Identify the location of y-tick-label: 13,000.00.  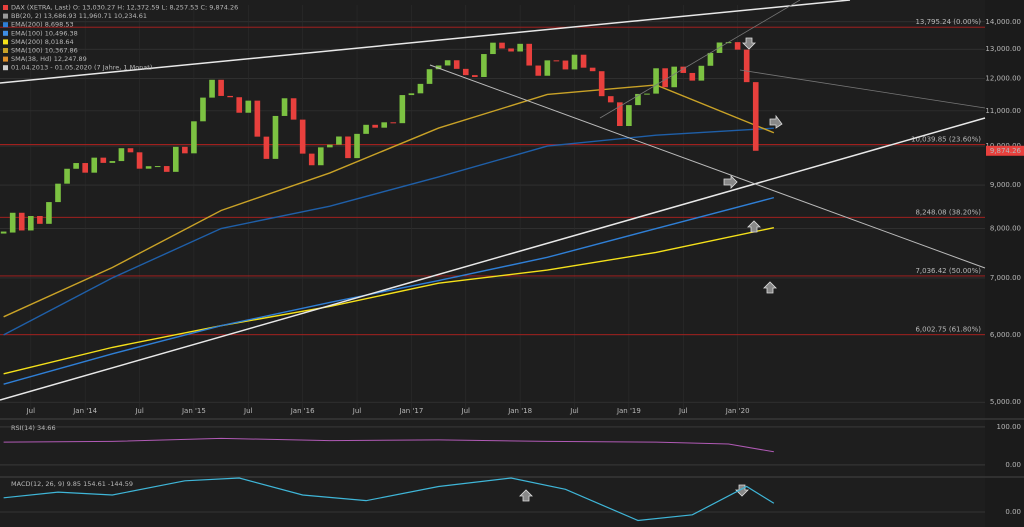
(1003, 49).